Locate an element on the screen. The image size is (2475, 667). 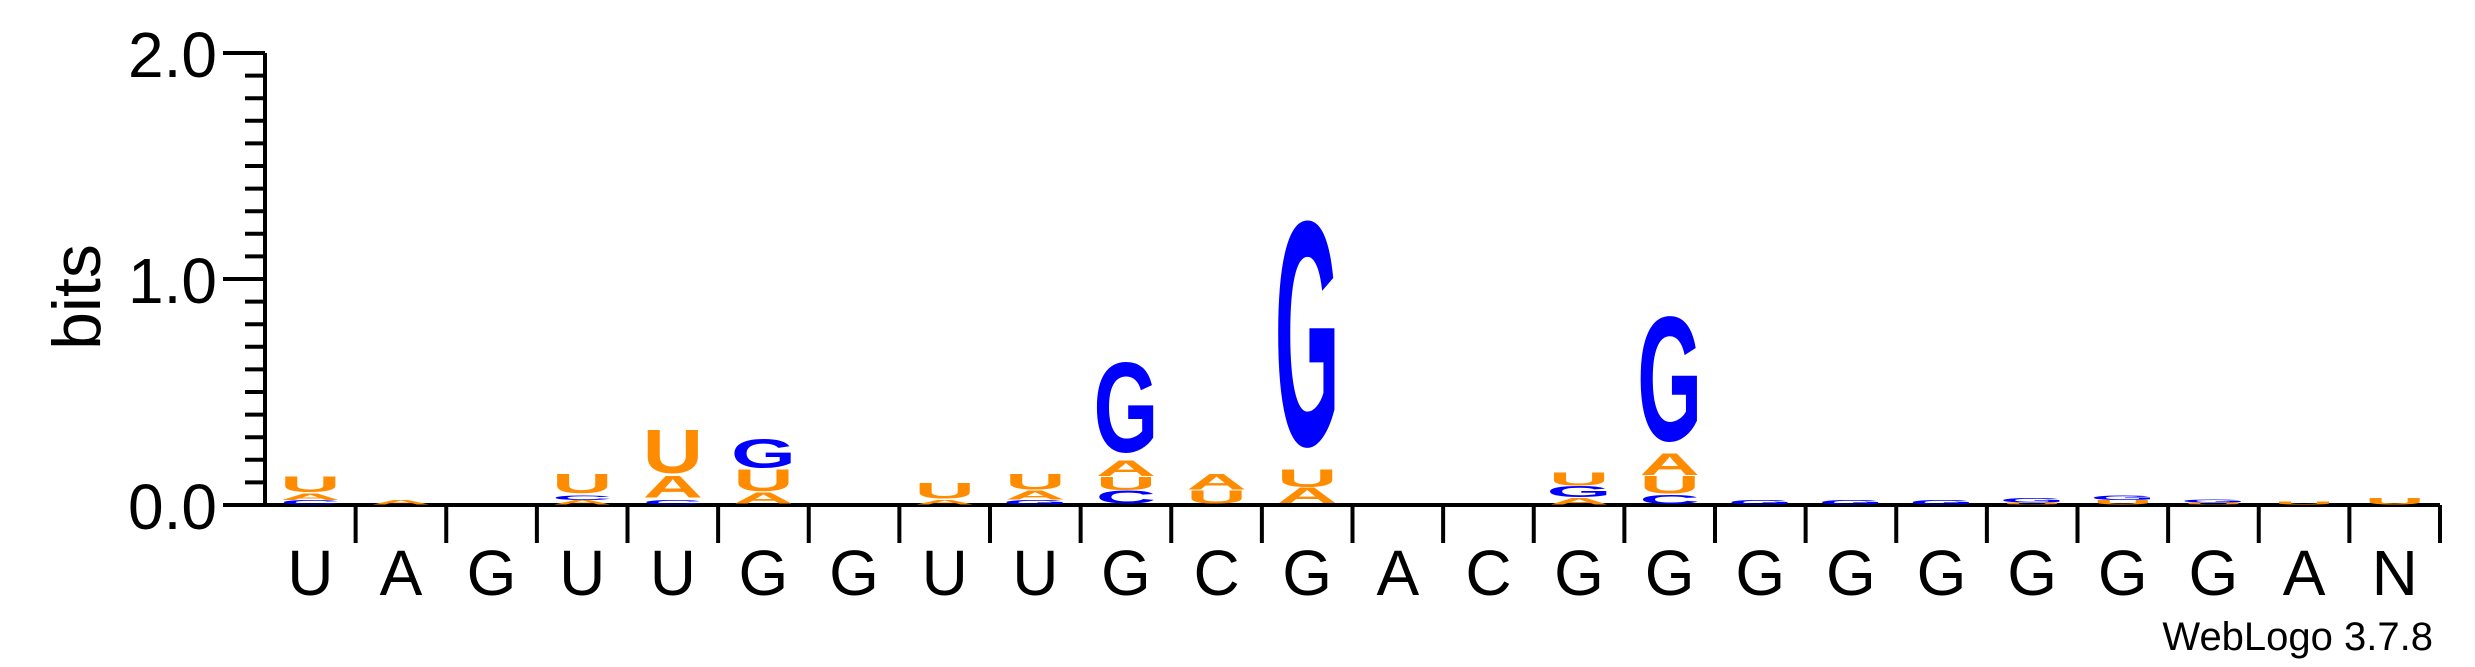
y-axis-label: bits is located at coordinates (77, 297).